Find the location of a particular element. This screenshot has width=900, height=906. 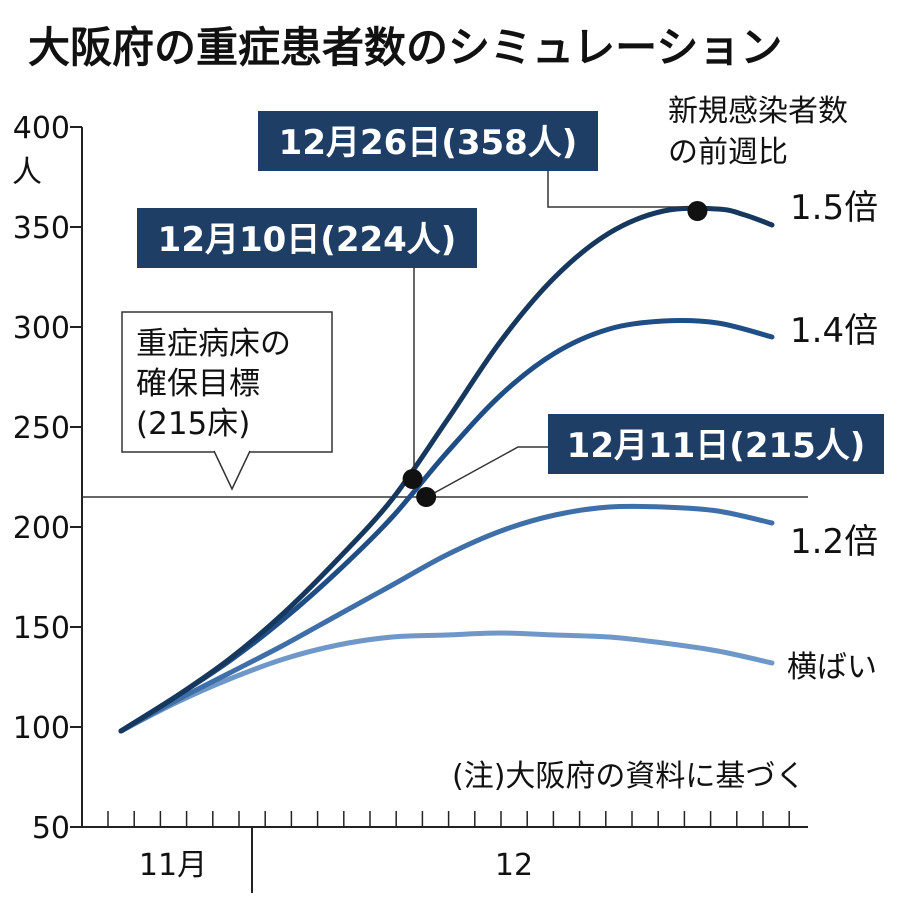

y-tick-label: 200 is located at coordinates (41, 528).